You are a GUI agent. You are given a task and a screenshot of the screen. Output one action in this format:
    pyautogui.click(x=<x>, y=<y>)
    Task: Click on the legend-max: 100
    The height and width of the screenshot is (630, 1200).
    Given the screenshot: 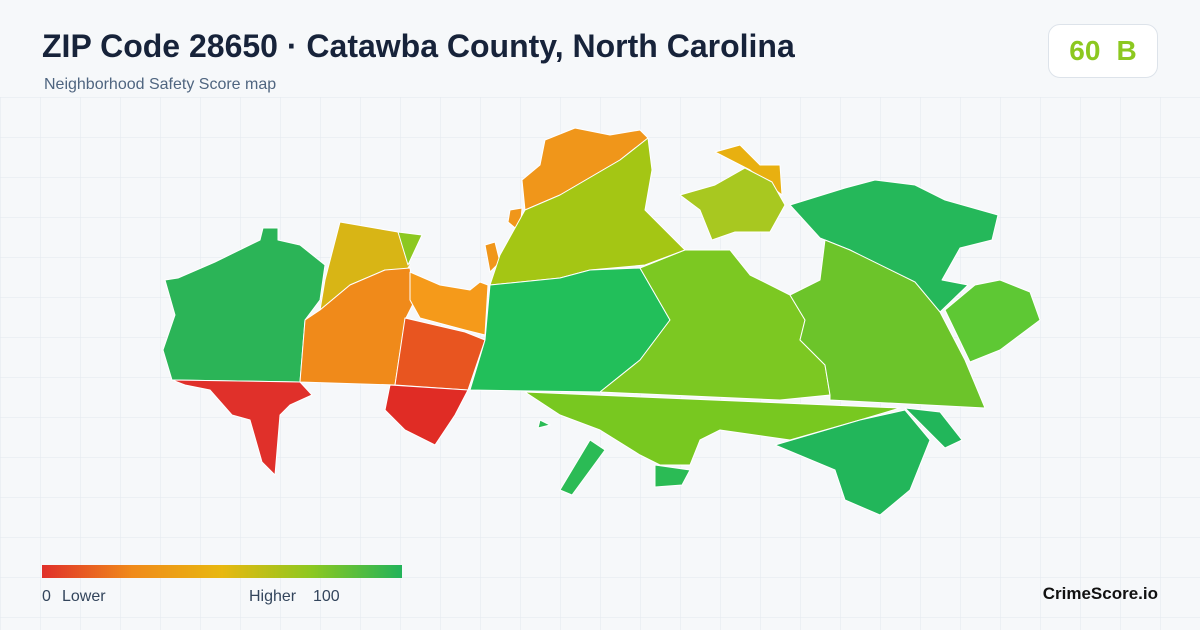 What is the action you would take?
    pyautogui.click(x=326, y=596)
    